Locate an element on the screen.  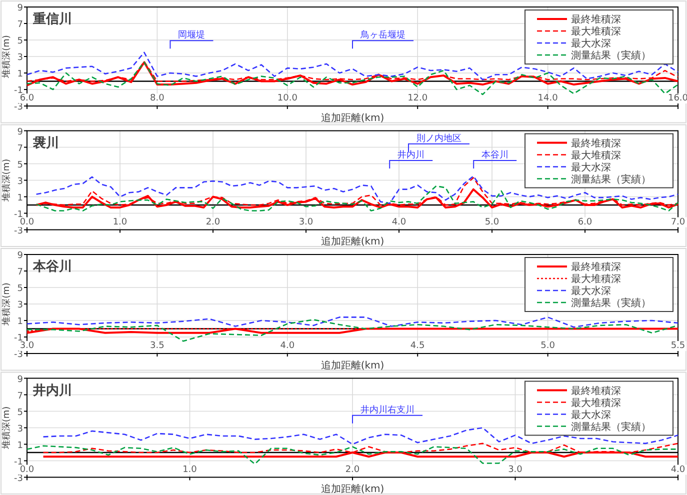
x-tick-label: 7.0 is located at coordinates (678, 222).